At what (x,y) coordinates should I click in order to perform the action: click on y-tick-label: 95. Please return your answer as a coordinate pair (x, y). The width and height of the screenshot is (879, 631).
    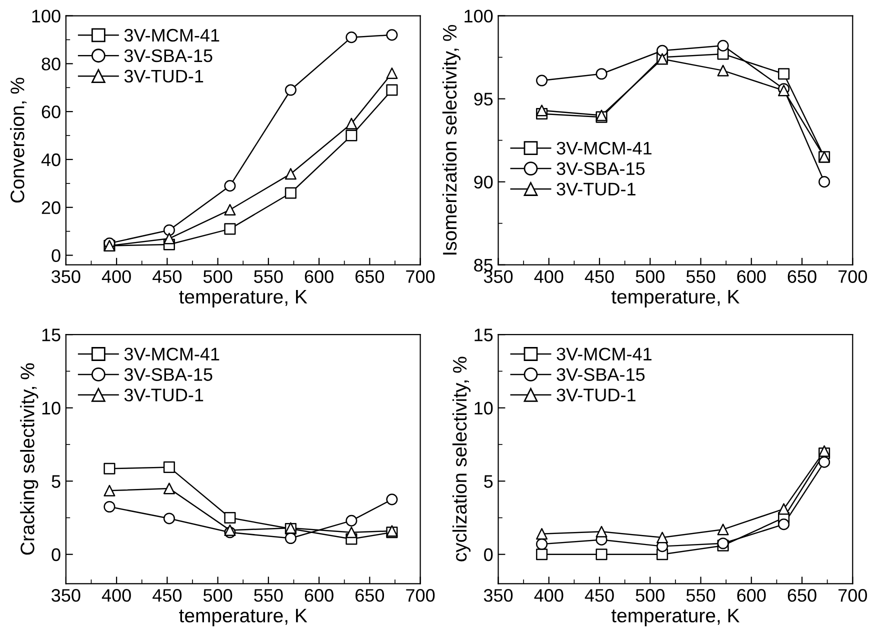
    Looking at the image, I should click on (483, 99).